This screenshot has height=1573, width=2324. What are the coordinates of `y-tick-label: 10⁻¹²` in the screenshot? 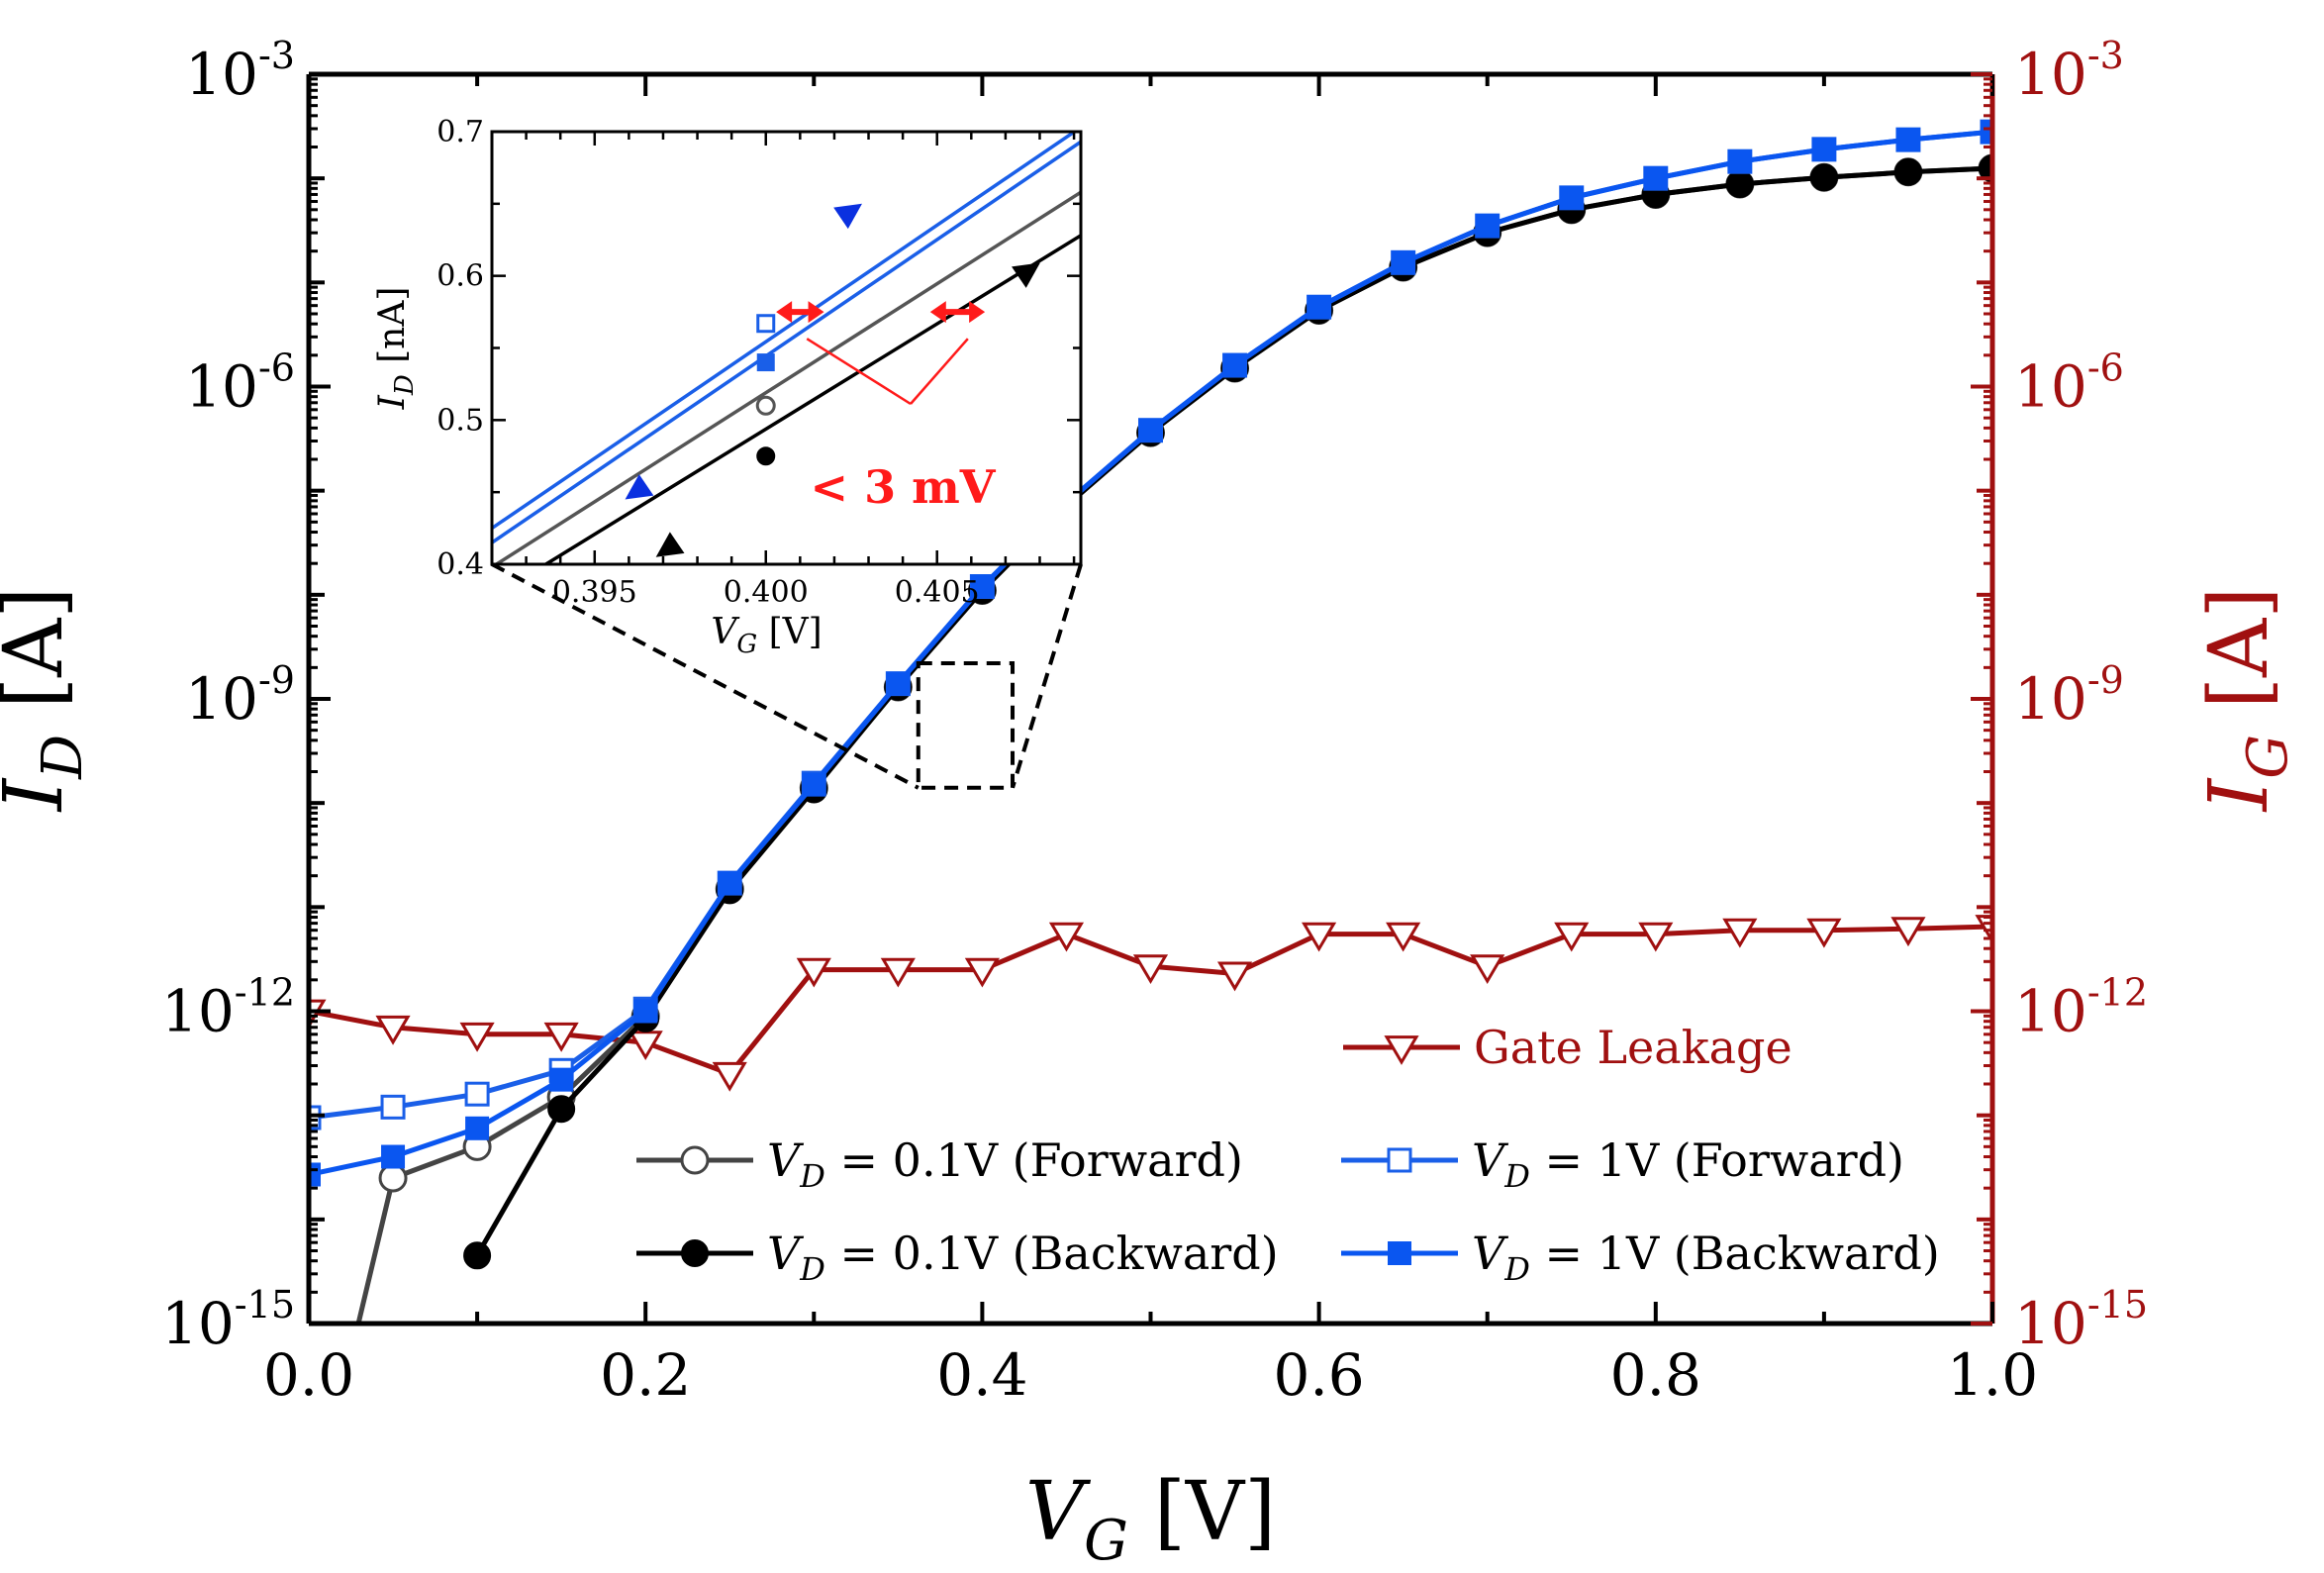 It's located at (228, 1008).